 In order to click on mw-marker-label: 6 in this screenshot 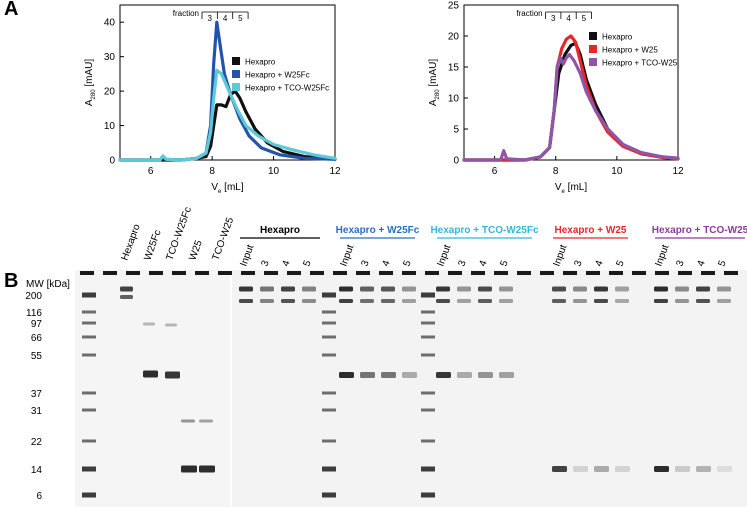, I will do `click(39, 496)`.